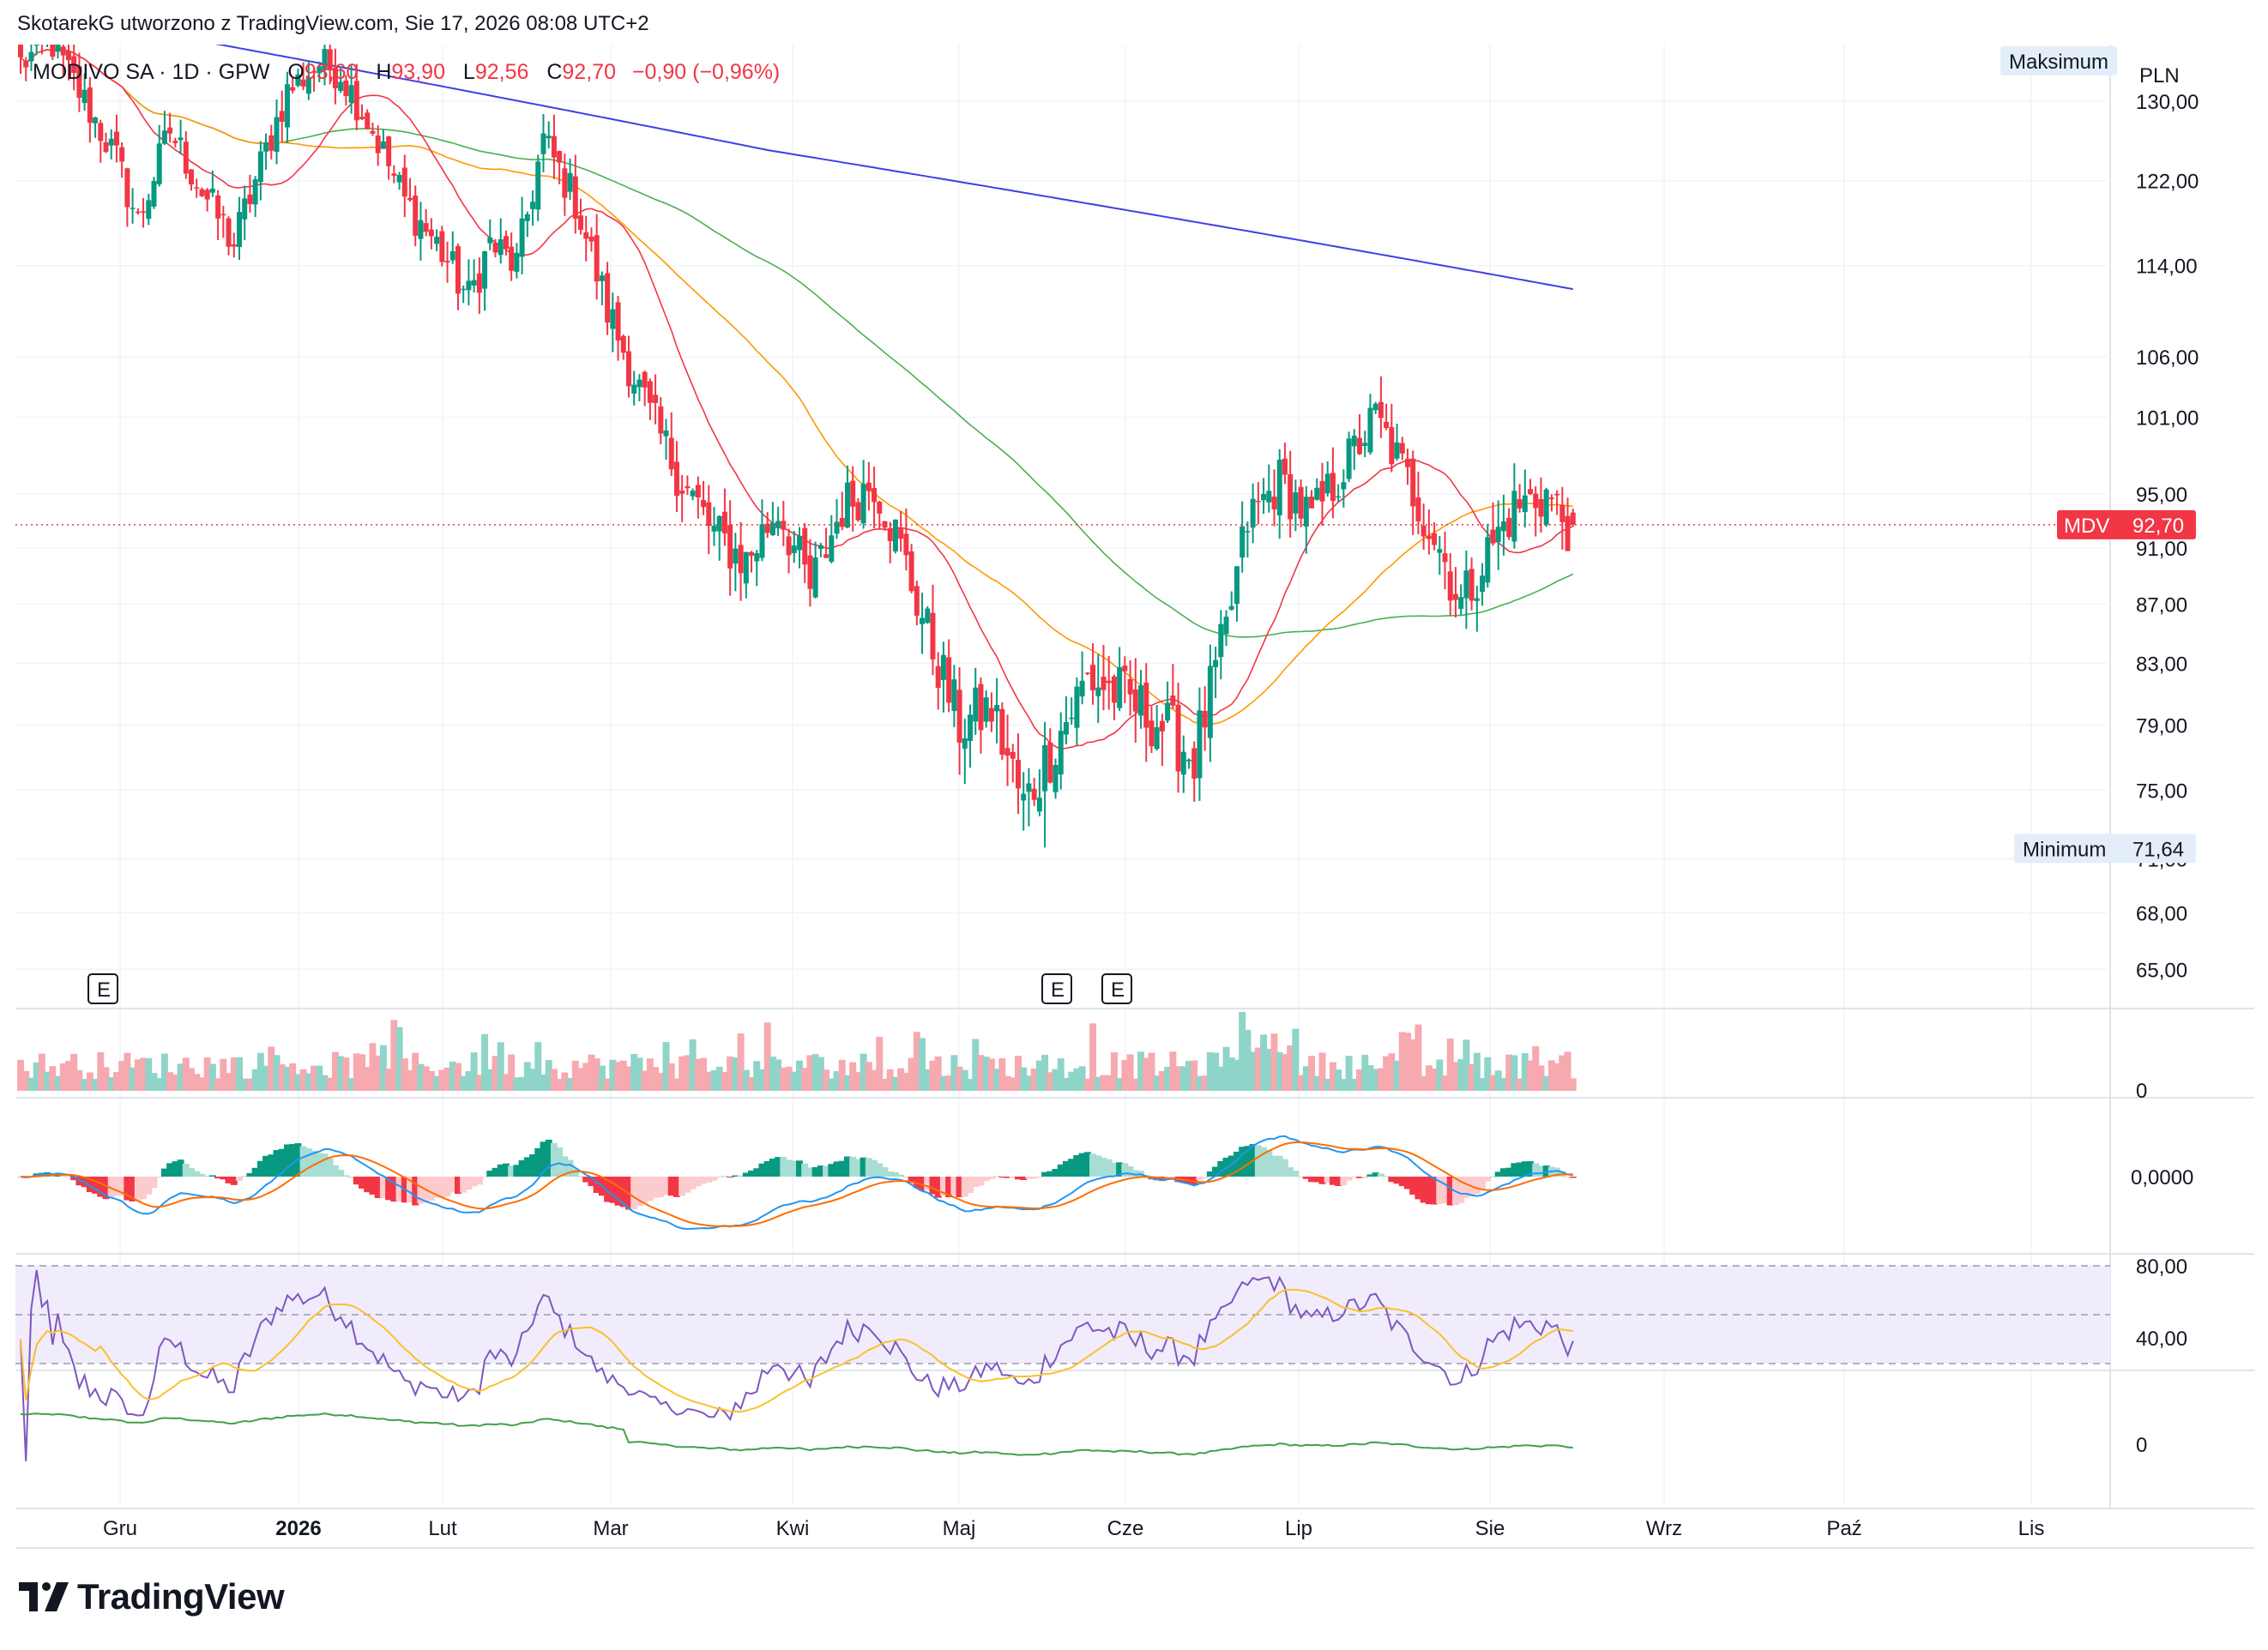  Describe the element at coordinates (797, 1182) in the screenshot. I see `macd-pane` at that location.